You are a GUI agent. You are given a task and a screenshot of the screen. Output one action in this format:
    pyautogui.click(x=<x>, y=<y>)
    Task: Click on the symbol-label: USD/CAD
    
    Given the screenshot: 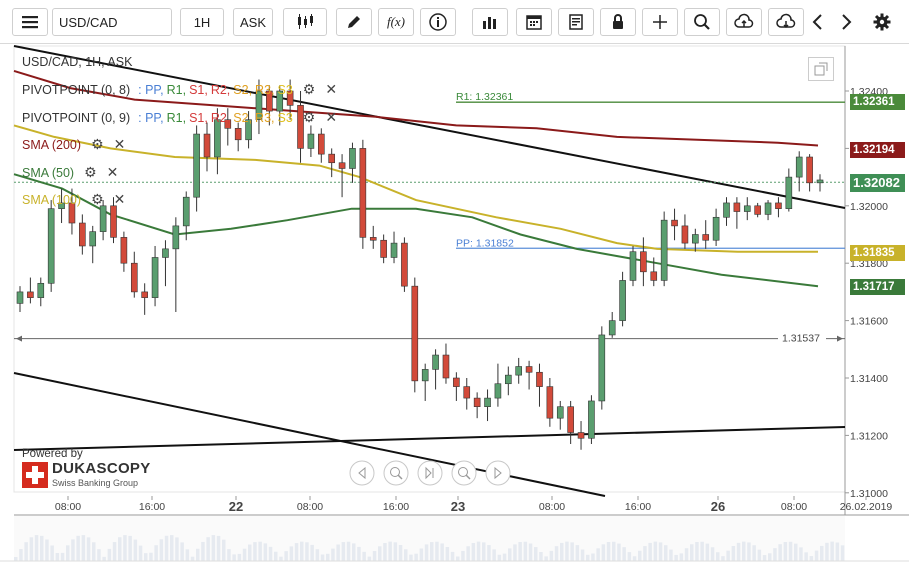 What is the action you would take?
    pyautogui.click(x=88, y=22)
    